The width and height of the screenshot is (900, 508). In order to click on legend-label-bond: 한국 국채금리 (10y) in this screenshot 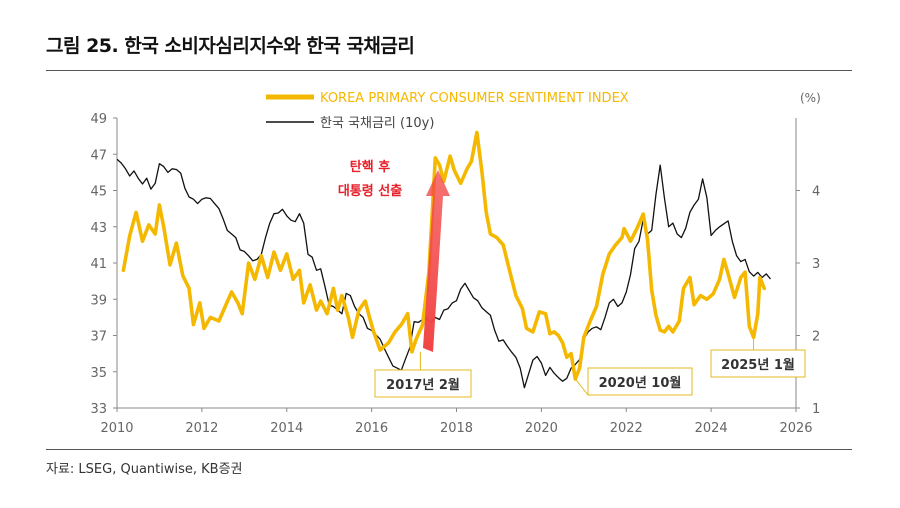, I will do `click(377, 123)`.